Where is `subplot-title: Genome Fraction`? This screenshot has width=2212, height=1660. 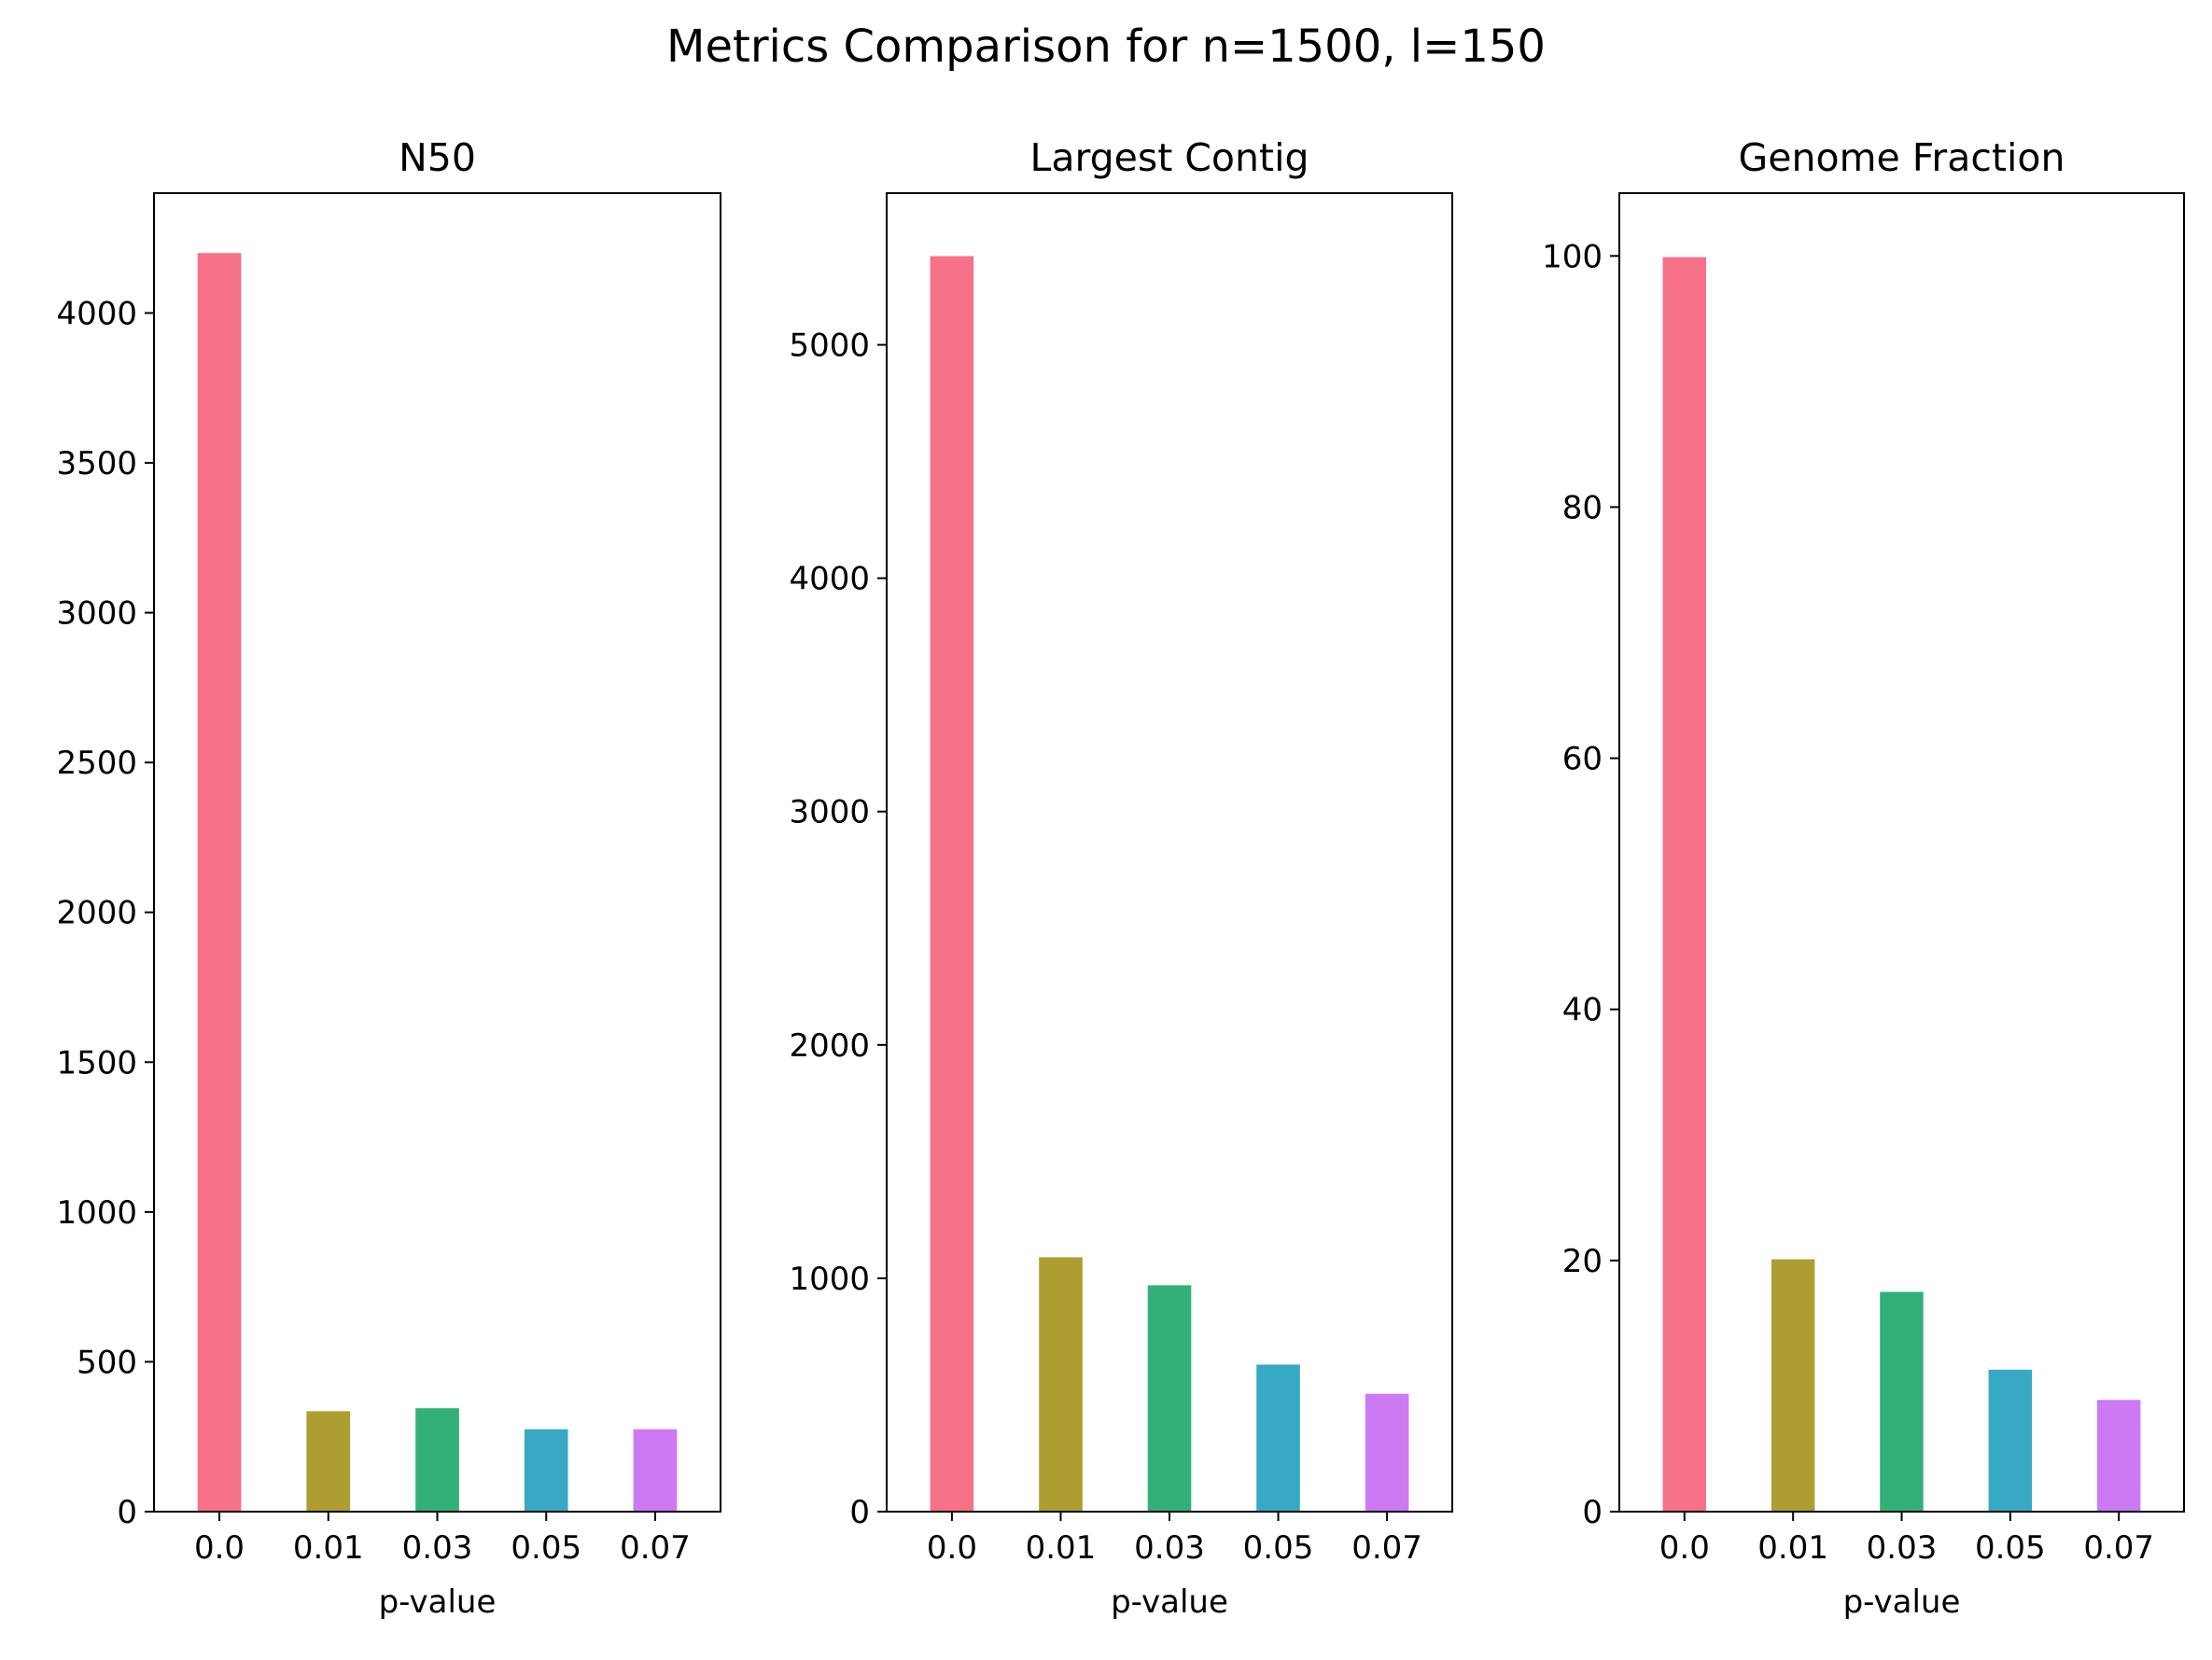 subplot-title: Genome Fraction is located at coordinates (1902, 157).